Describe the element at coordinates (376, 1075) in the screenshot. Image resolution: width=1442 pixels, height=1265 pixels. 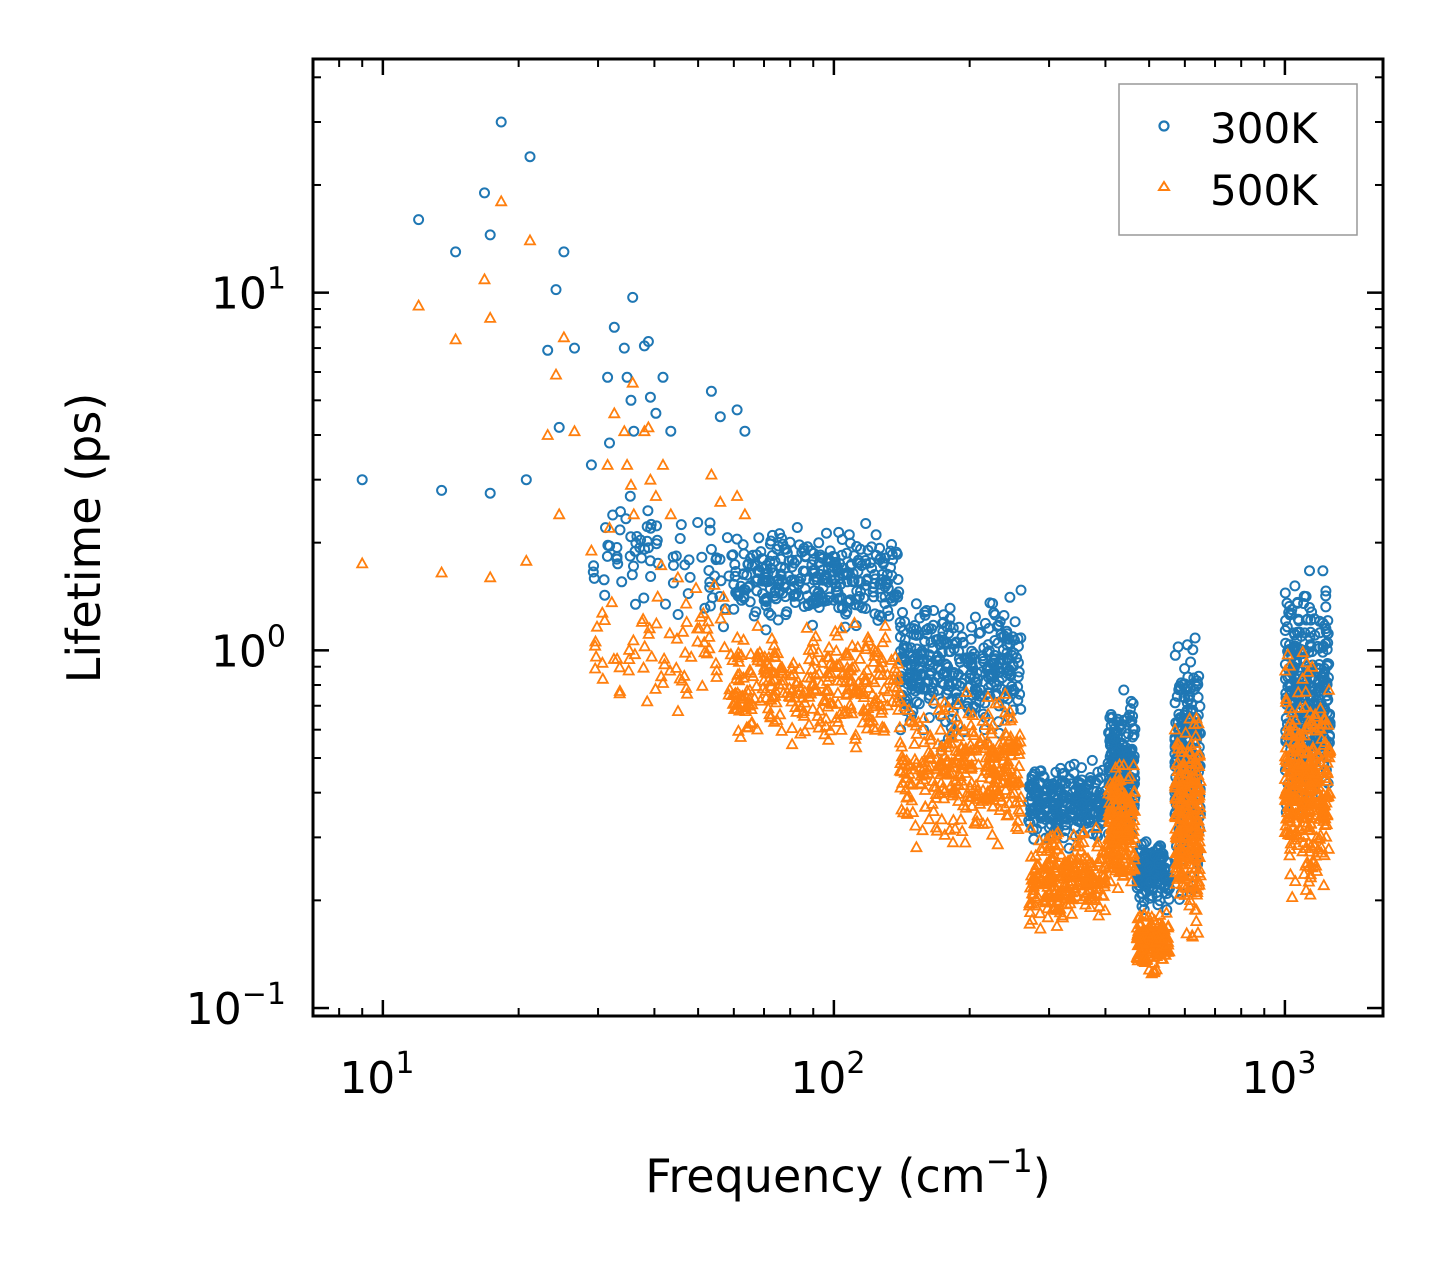
I see `x-tick-label: 101` at that location.